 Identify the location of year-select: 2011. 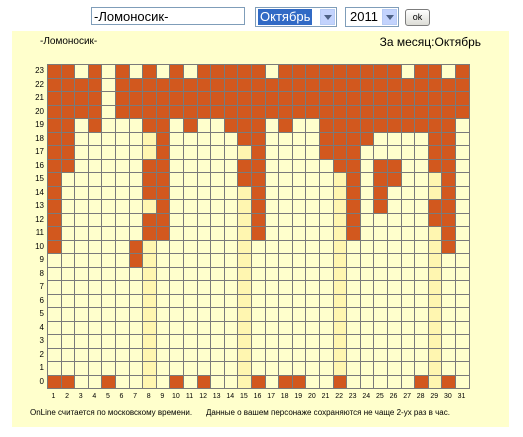
(372, 17).